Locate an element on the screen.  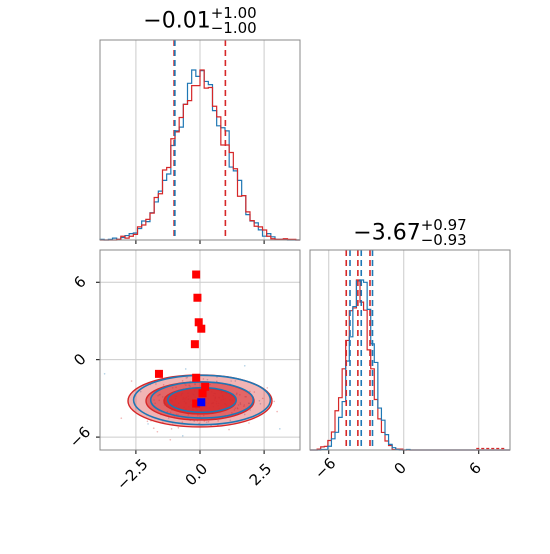
top-left-title-value: −0.01 is located at coordinates (177, 21).